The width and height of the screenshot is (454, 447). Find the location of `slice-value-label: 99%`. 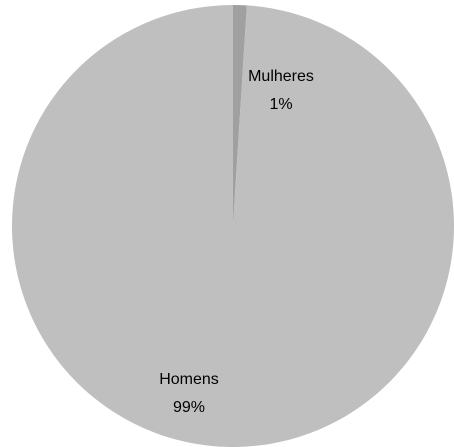

slice-value-label: 99% is located at coordinates (189, 407).